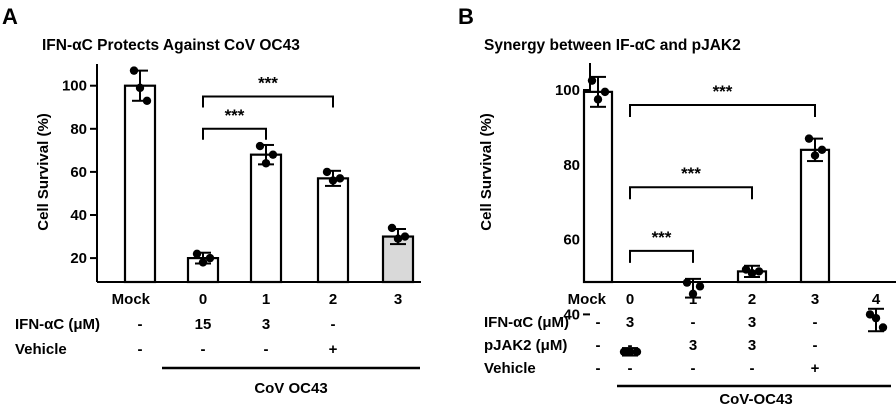 This screenshot has height=407, width=896. What do you see at coordinates (466, 16) in the screenshot?
I see `panel-b-letter: B` at bounding box center [466, 16].